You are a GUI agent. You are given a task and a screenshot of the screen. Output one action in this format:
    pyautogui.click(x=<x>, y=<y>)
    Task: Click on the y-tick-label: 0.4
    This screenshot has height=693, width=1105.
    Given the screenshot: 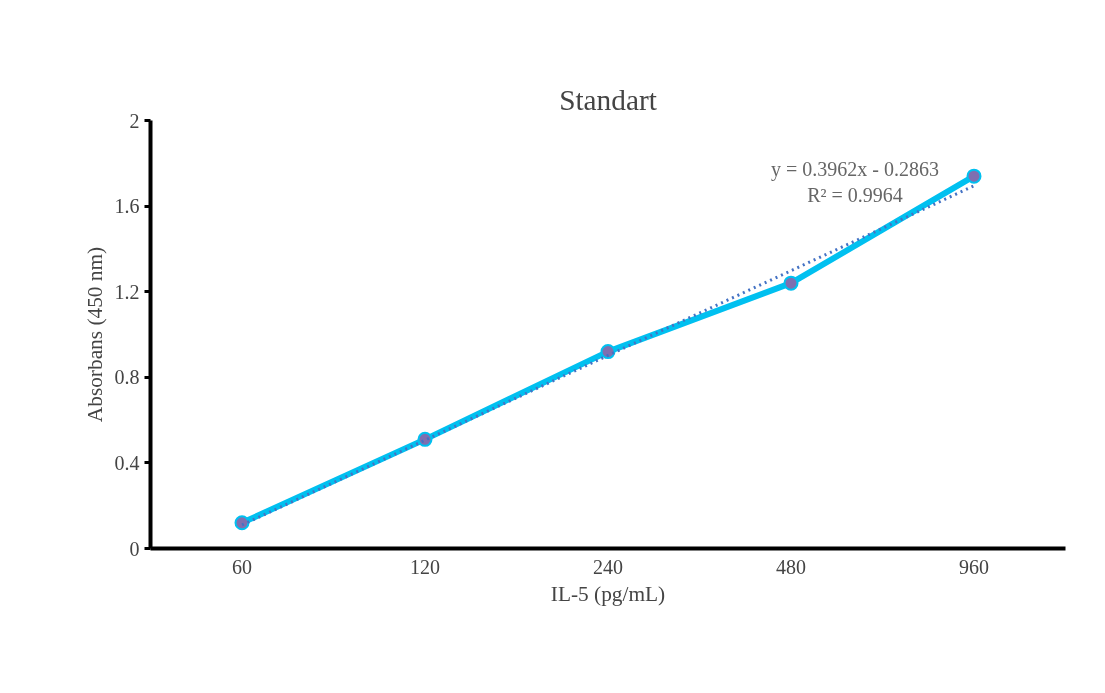 What is the action you would take?
    pyautogui.click(x=127, y=462)
    